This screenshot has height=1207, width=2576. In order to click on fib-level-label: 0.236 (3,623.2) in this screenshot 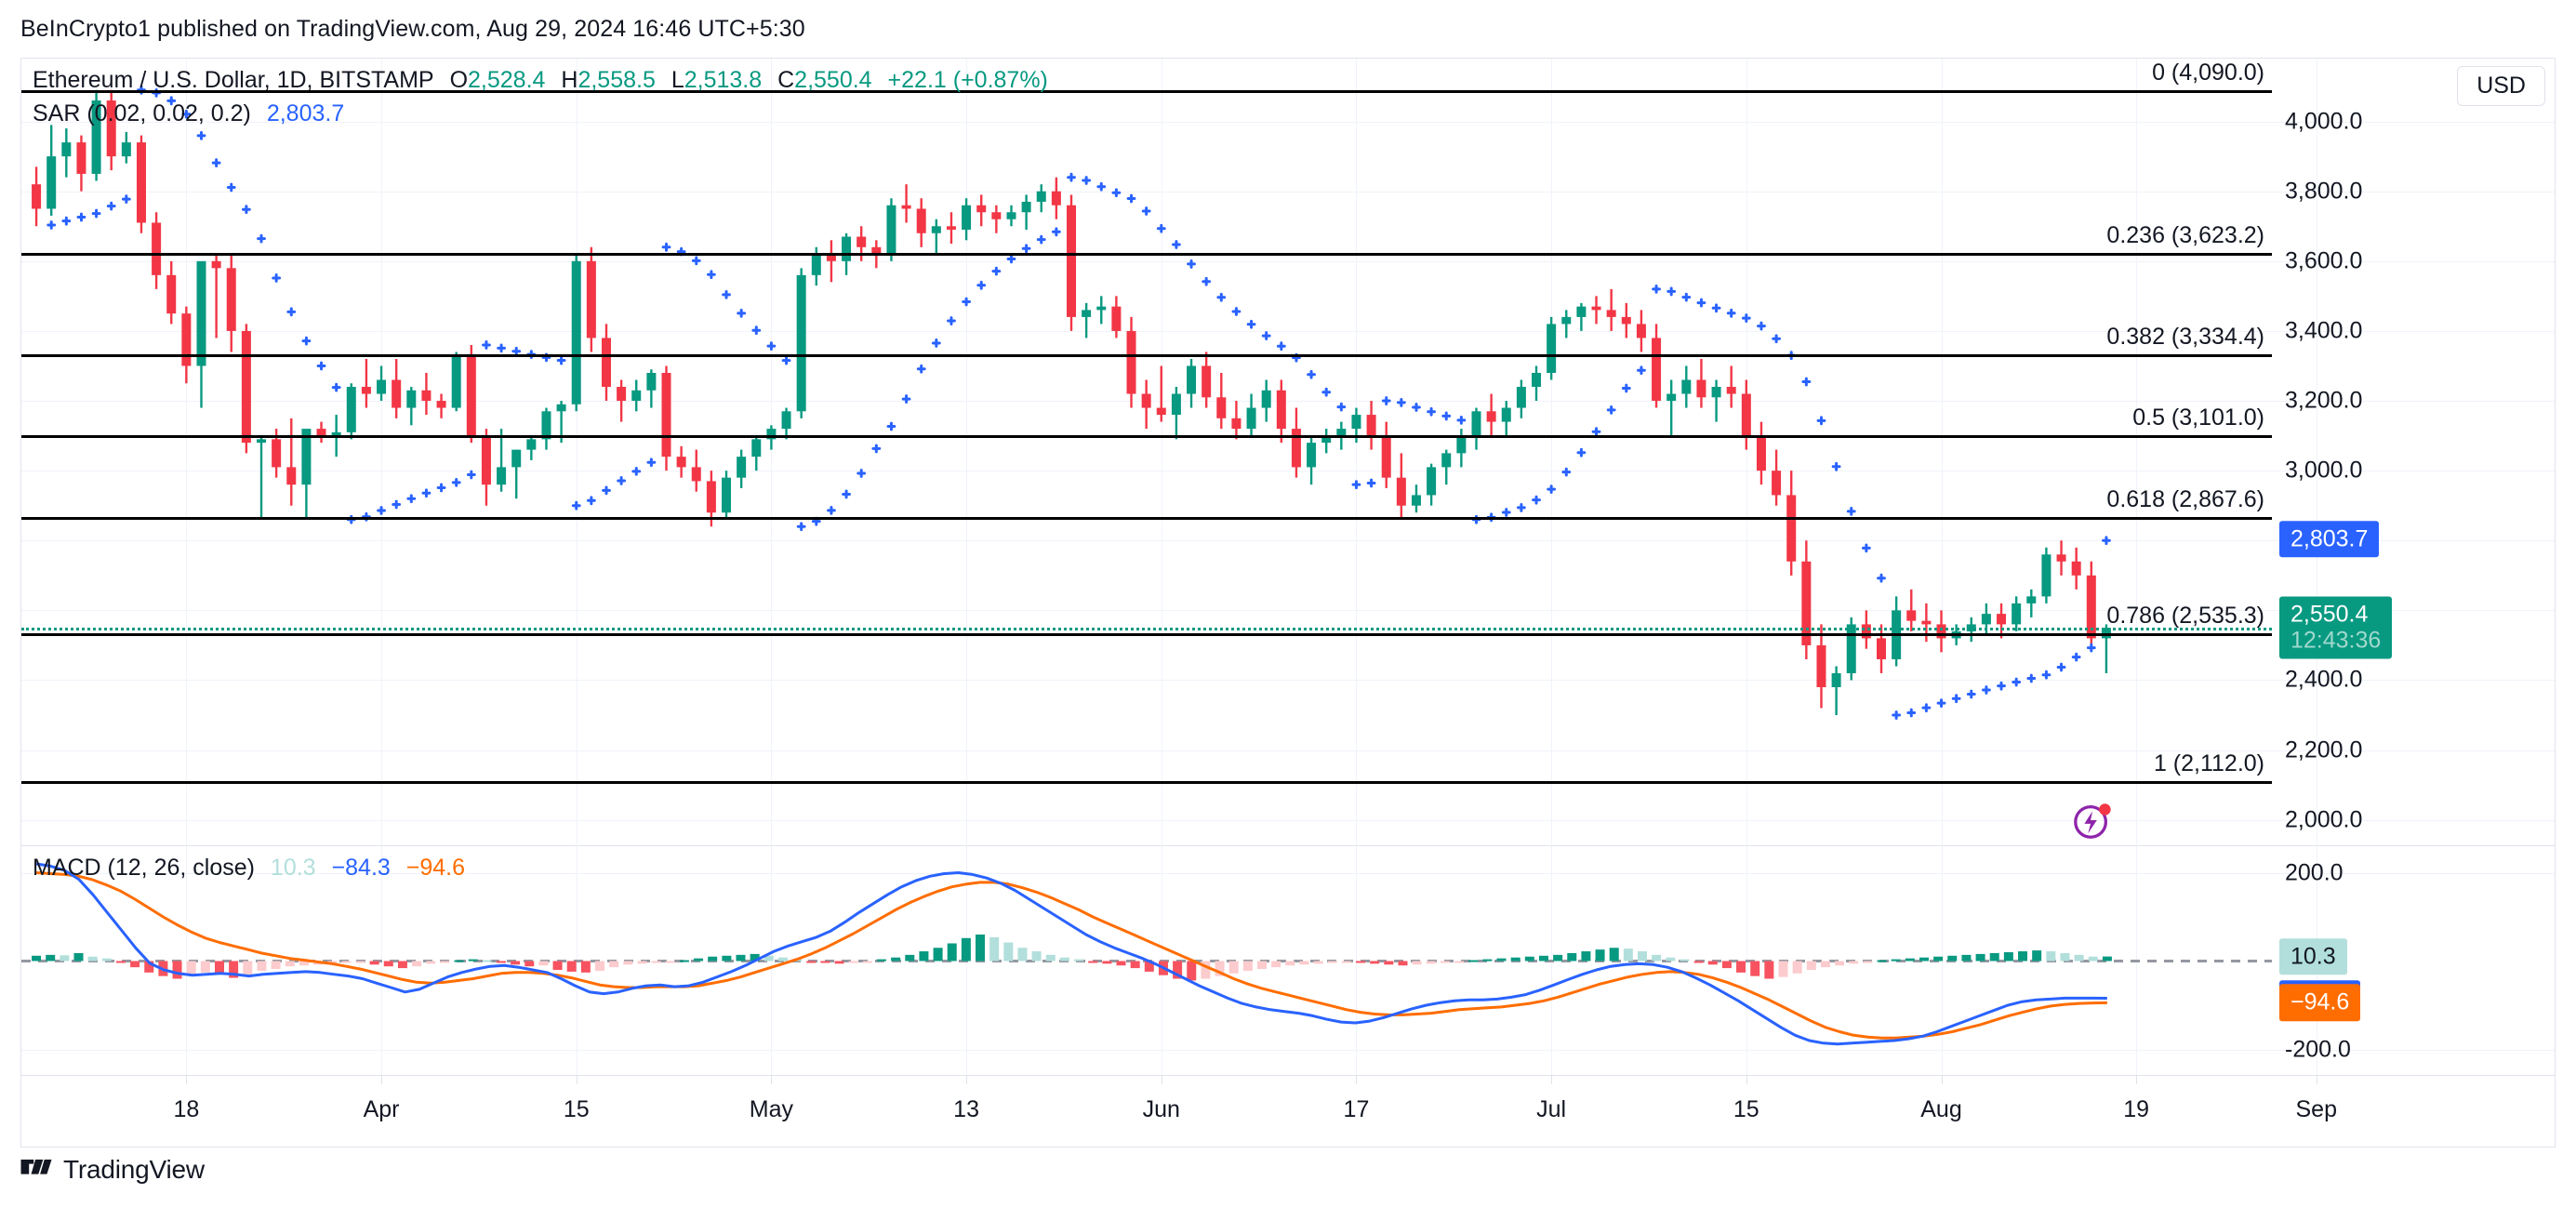, I will do `click(2185, 236)`.